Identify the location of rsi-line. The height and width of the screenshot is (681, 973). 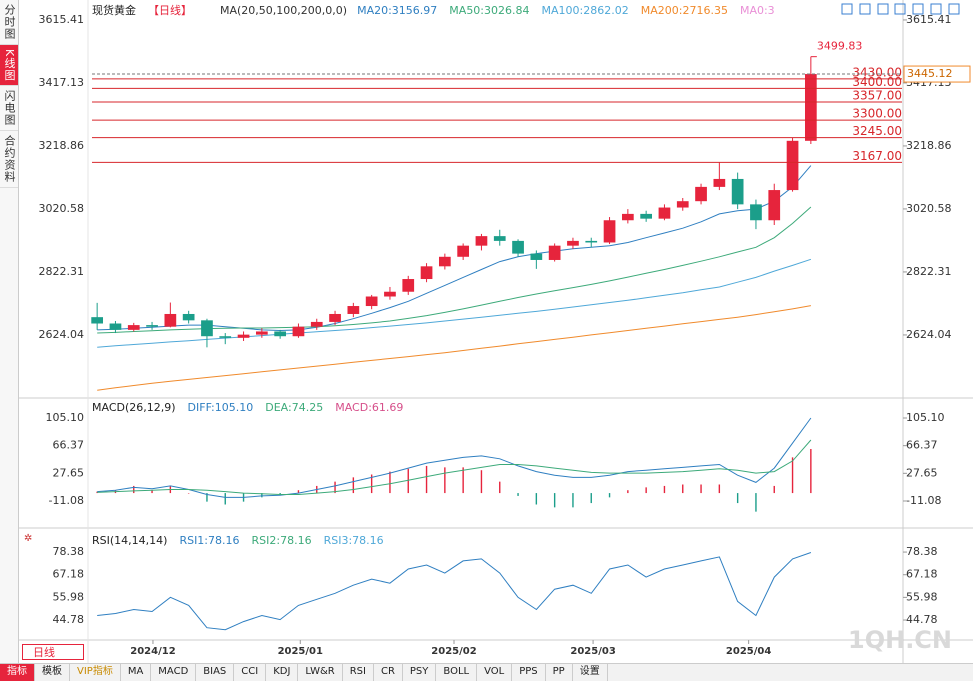
(454, 591).